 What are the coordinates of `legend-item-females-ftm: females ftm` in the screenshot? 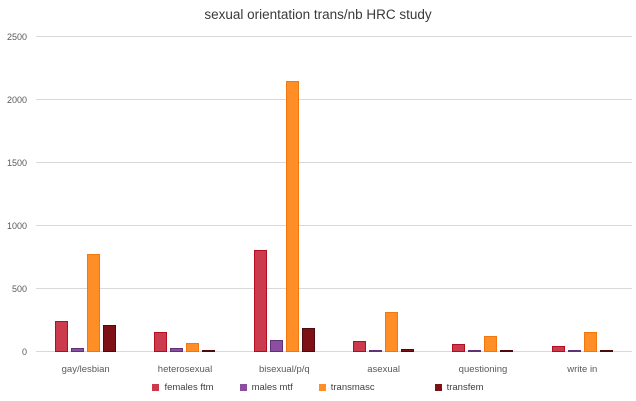 It's located at (183, 387).